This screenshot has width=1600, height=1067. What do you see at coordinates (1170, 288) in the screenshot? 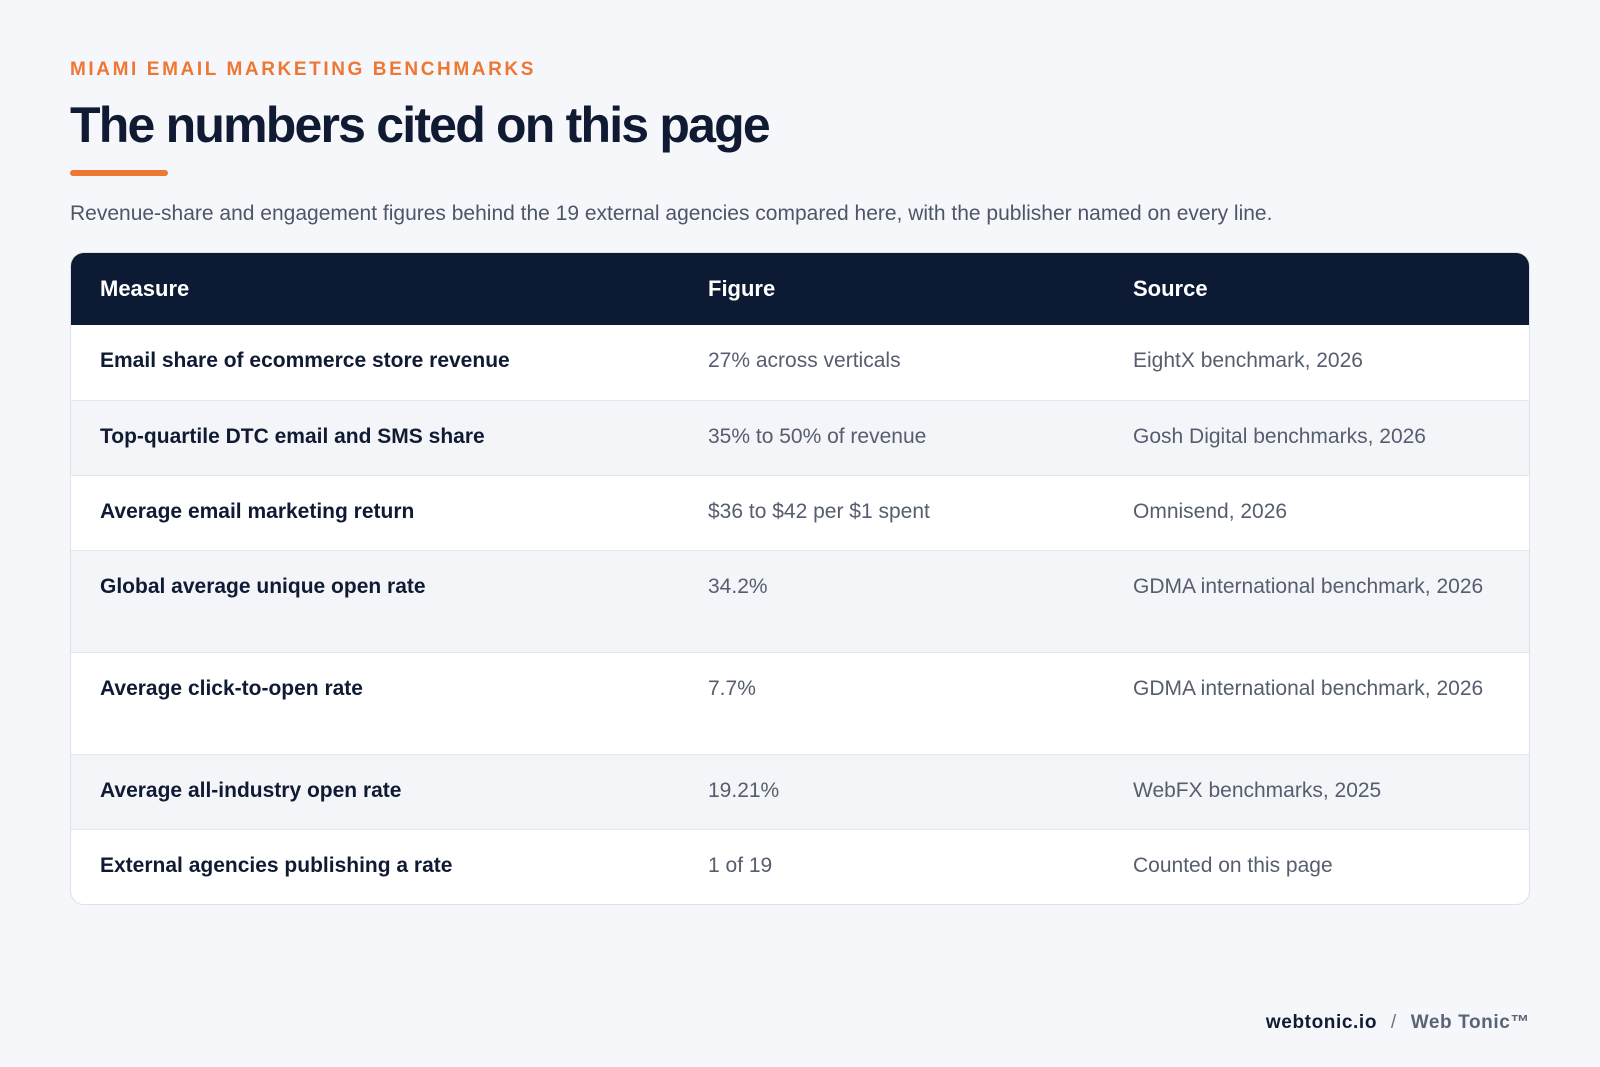
I see `column-header-source: Source` at bounding box center [1170, 288].